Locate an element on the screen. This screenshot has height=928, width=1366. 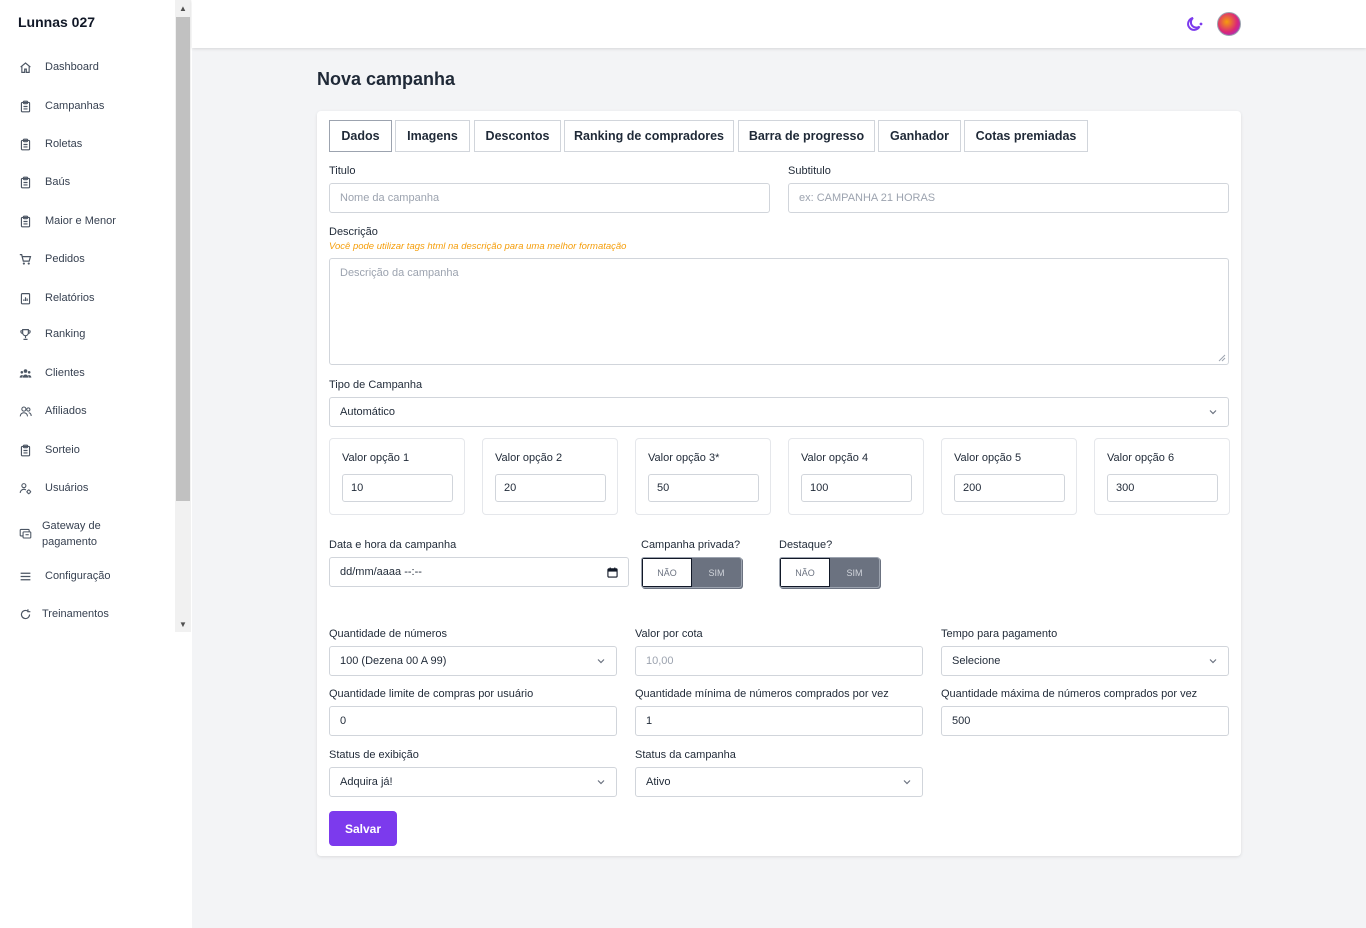
sidebar-item-campanhas: Campanhas is located at coordinates (93, 106).